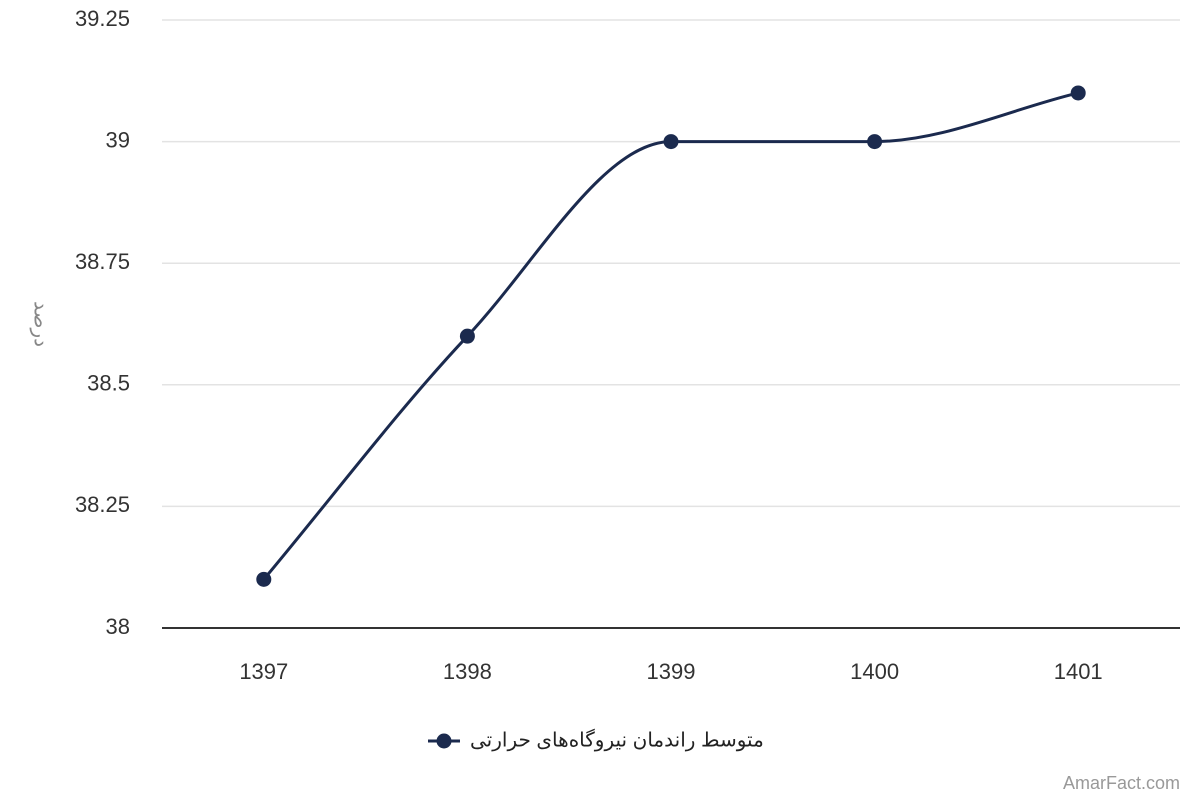 This screenshot has height=800, width=1200. I want to click on y-tick-label: 38.75, so click(102, 261).